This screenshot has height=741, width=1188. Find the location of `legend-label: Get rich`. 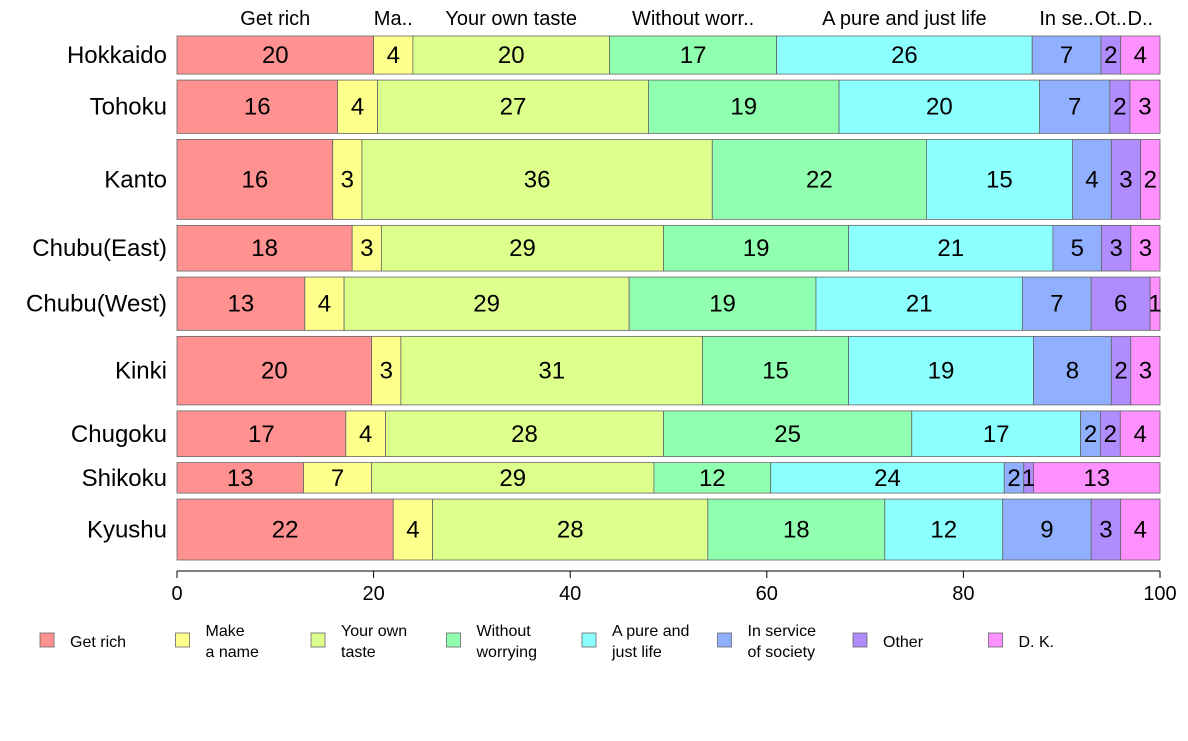

legend-label: Get rich is located at coordinates (98, 642).